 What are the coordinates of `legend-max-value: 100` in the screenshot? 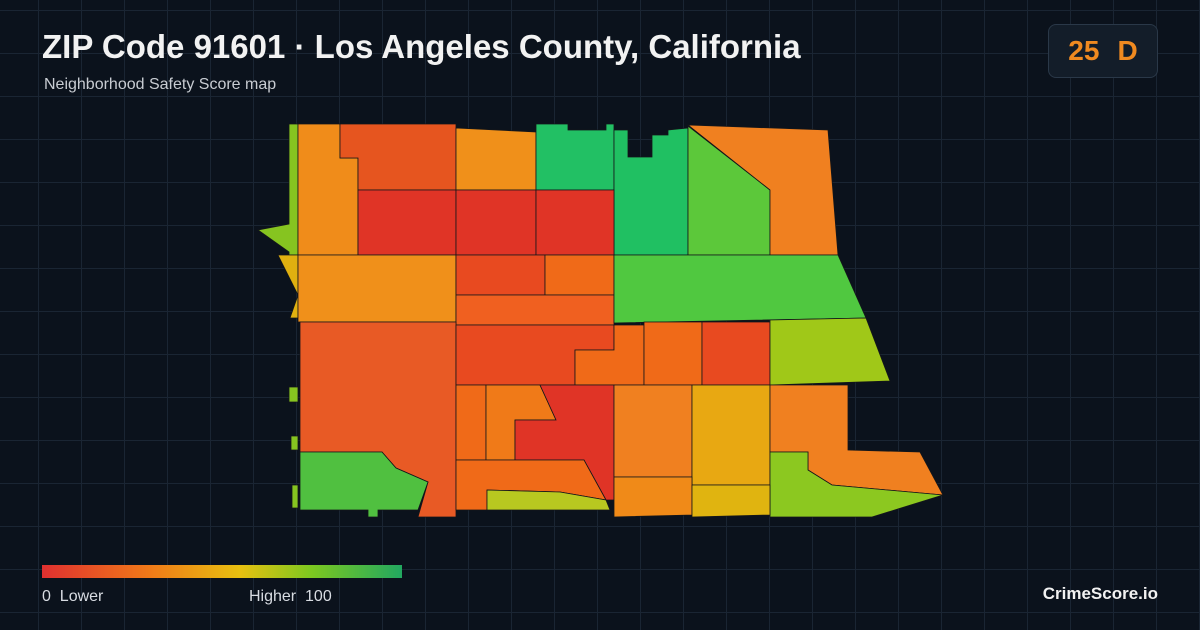 It's located at (318, 596).